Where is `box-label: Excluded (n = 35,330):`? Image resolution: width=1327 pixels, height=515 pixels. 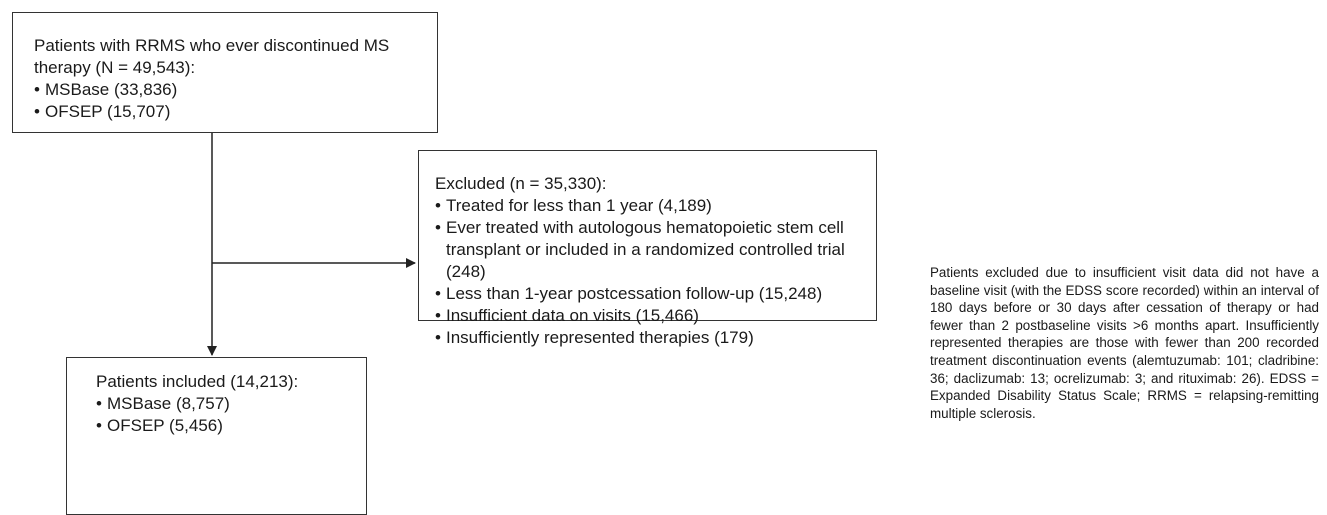
box-label: Excluded (n = 35,330): is located at coordinates (521, 183).